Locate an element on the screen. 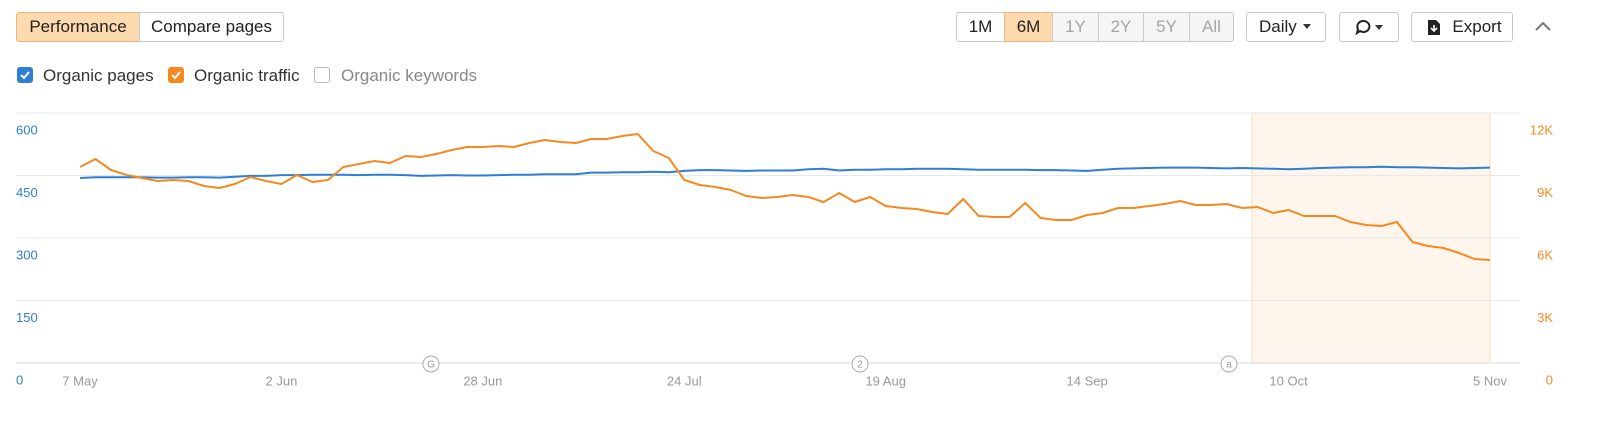  annotation-marker: G is located at coordinates (431, 364).